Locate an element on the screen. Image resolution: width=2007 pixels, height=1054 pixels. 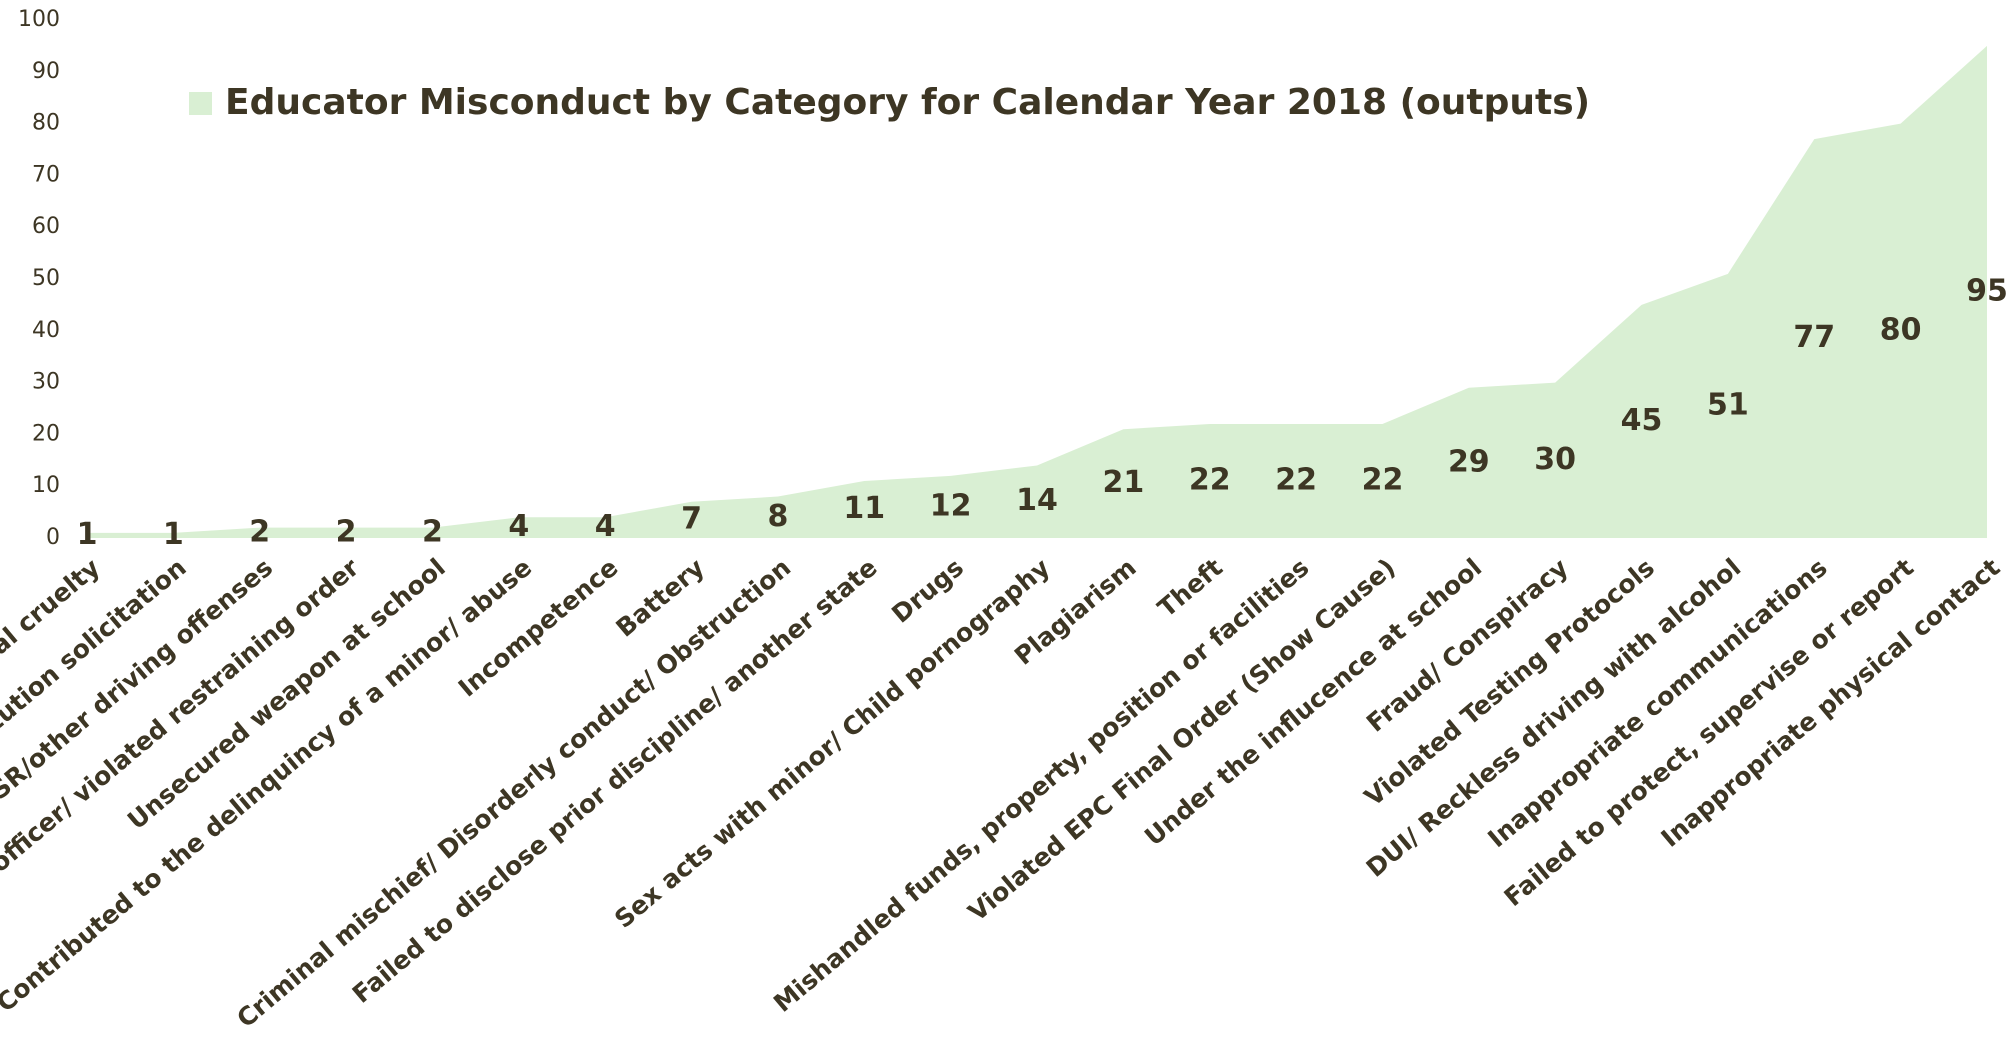
y-tick-label: 40 is located at coordinates (46, 330).